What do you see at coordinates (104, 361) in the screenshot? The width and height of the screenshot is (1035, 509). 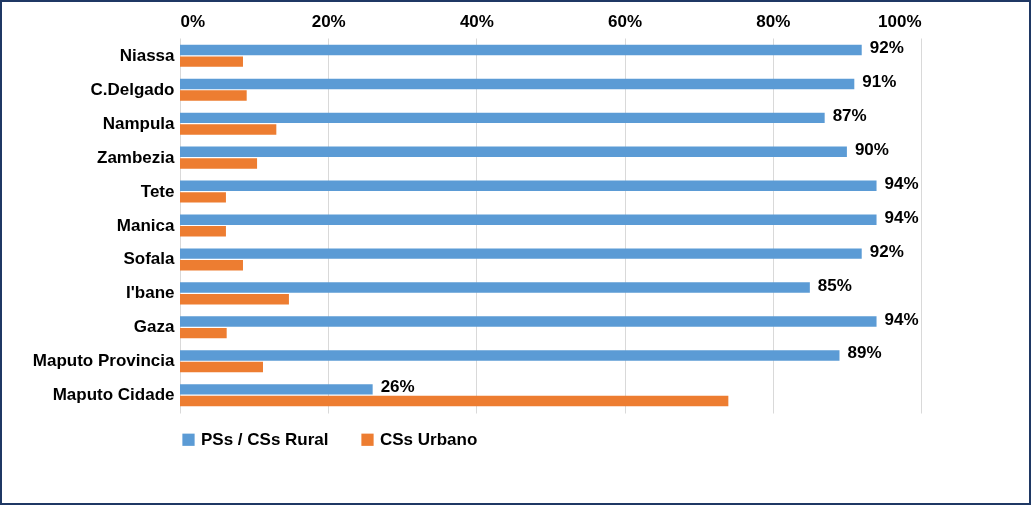 I see `y-tick-label: Maputo Provincia` at bounding box center [104, 361].